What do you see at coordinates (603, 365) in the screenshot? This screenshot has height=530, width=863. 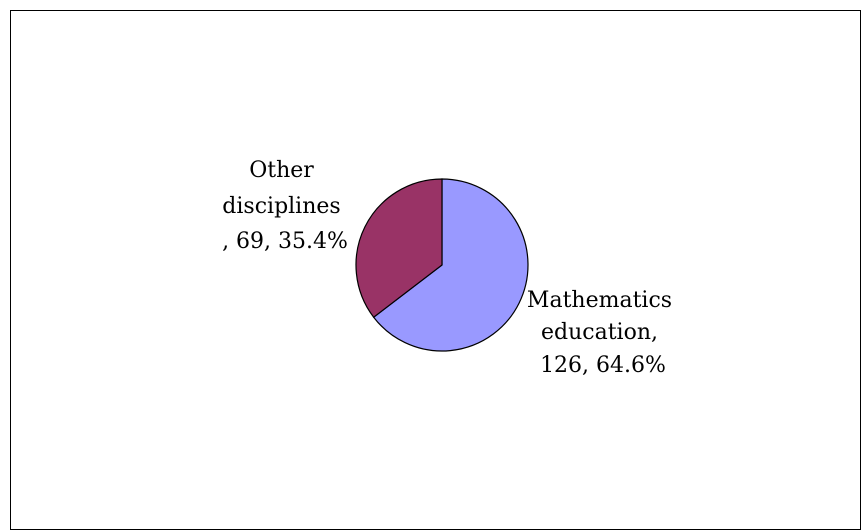 I see `label-mathematics-line3: 126, 64.6%` at bounding box center [603, 365].